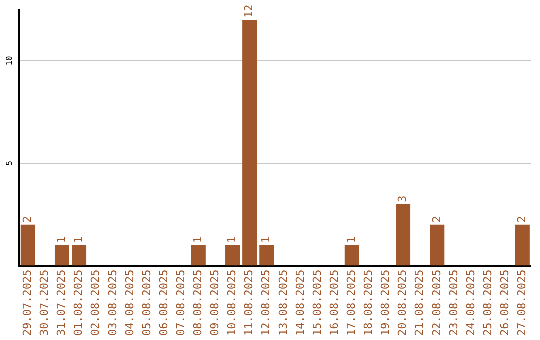 This screenshot has height=340, width=540. Describe the element at coordinates (95, 303) in the screenshot. I see `x-tick-label: 02.08.2025` at that location.